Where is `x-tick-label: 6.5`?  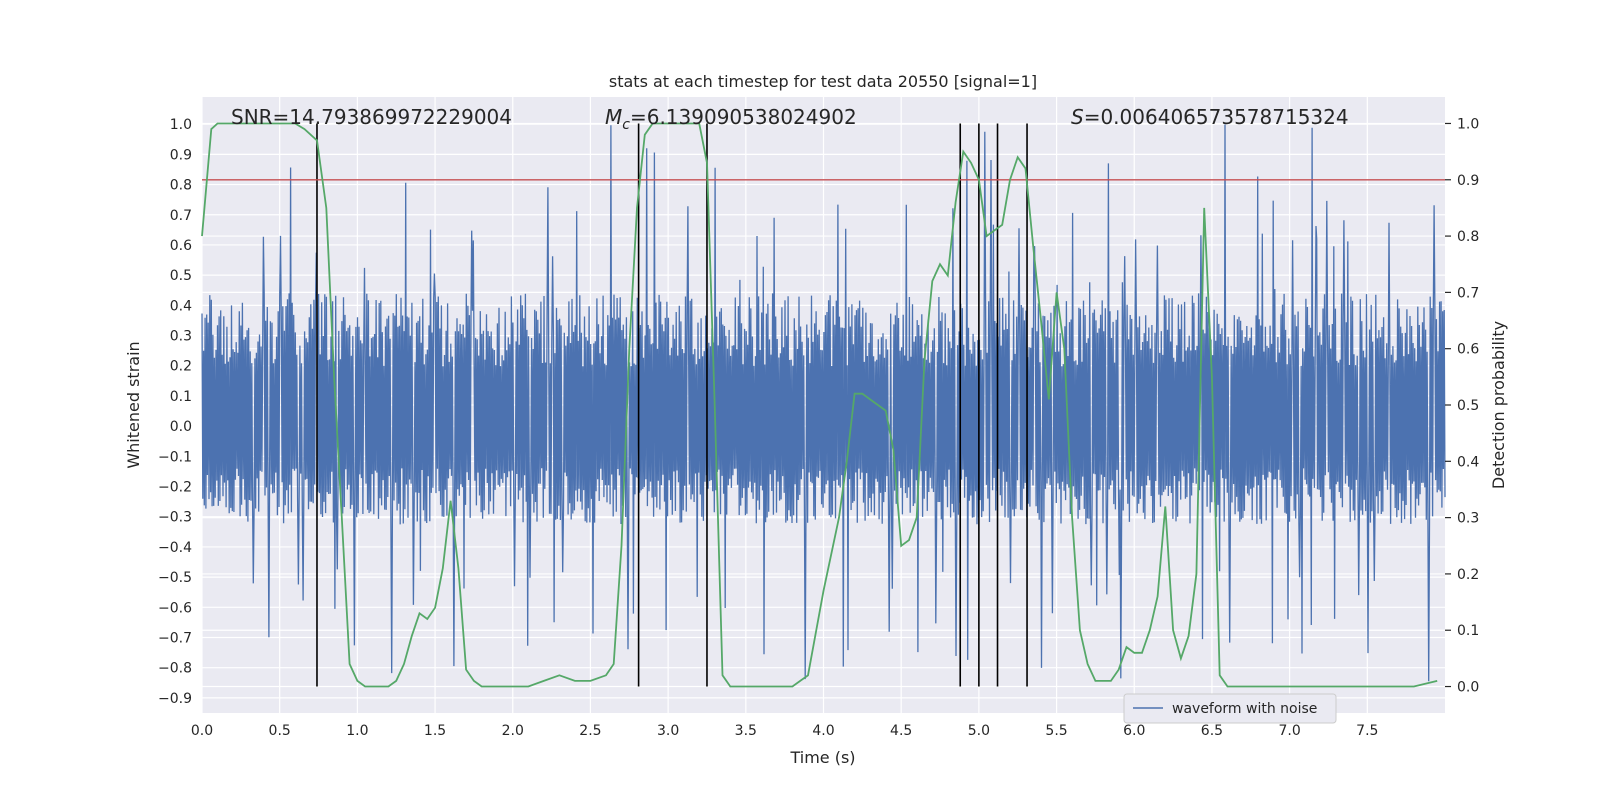
x-tick-label: 6.5 is located at coordinates (1212, 731).